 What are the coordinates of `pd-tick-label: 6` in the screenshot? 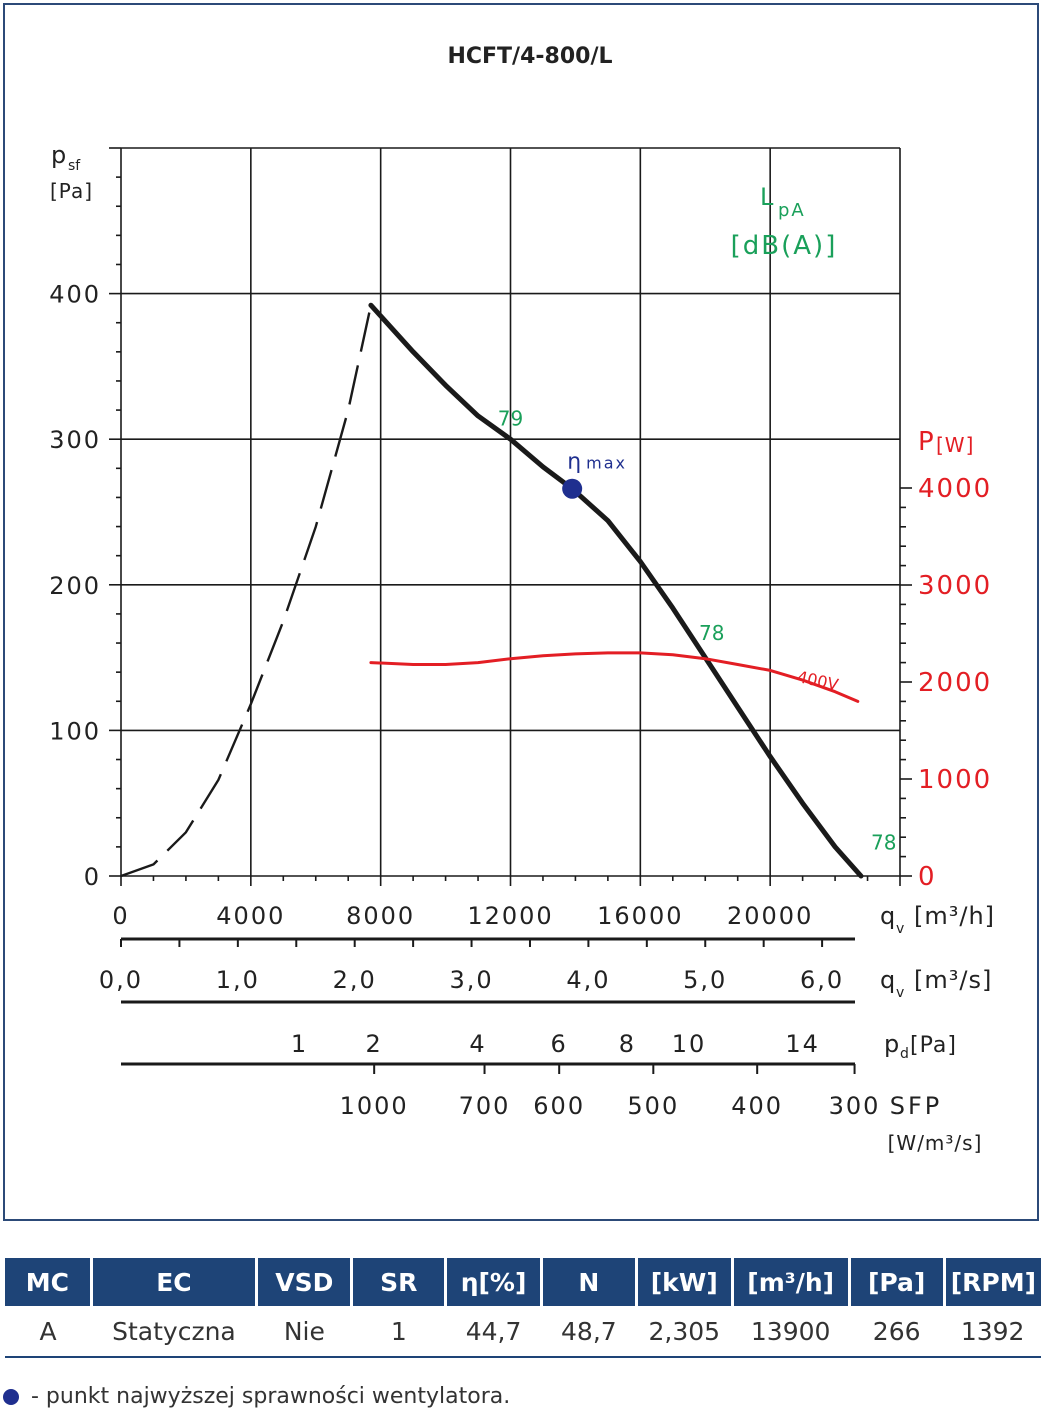 It's located at (559, 1044).